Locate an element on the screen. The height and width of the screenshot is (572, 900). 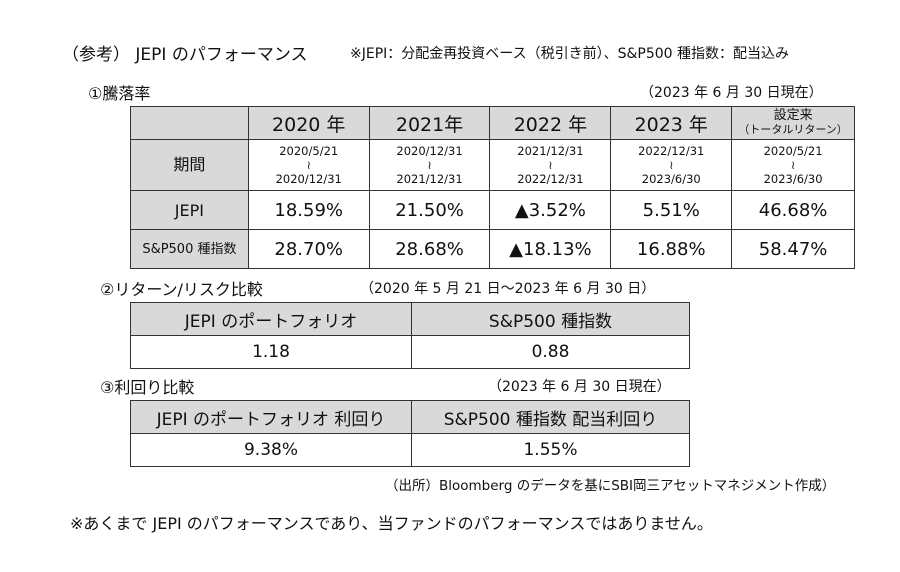
header-row: JEPI のポートフォリオ 利回り S&P500 種指数 配当利回り is located at coordinates (410, 417).